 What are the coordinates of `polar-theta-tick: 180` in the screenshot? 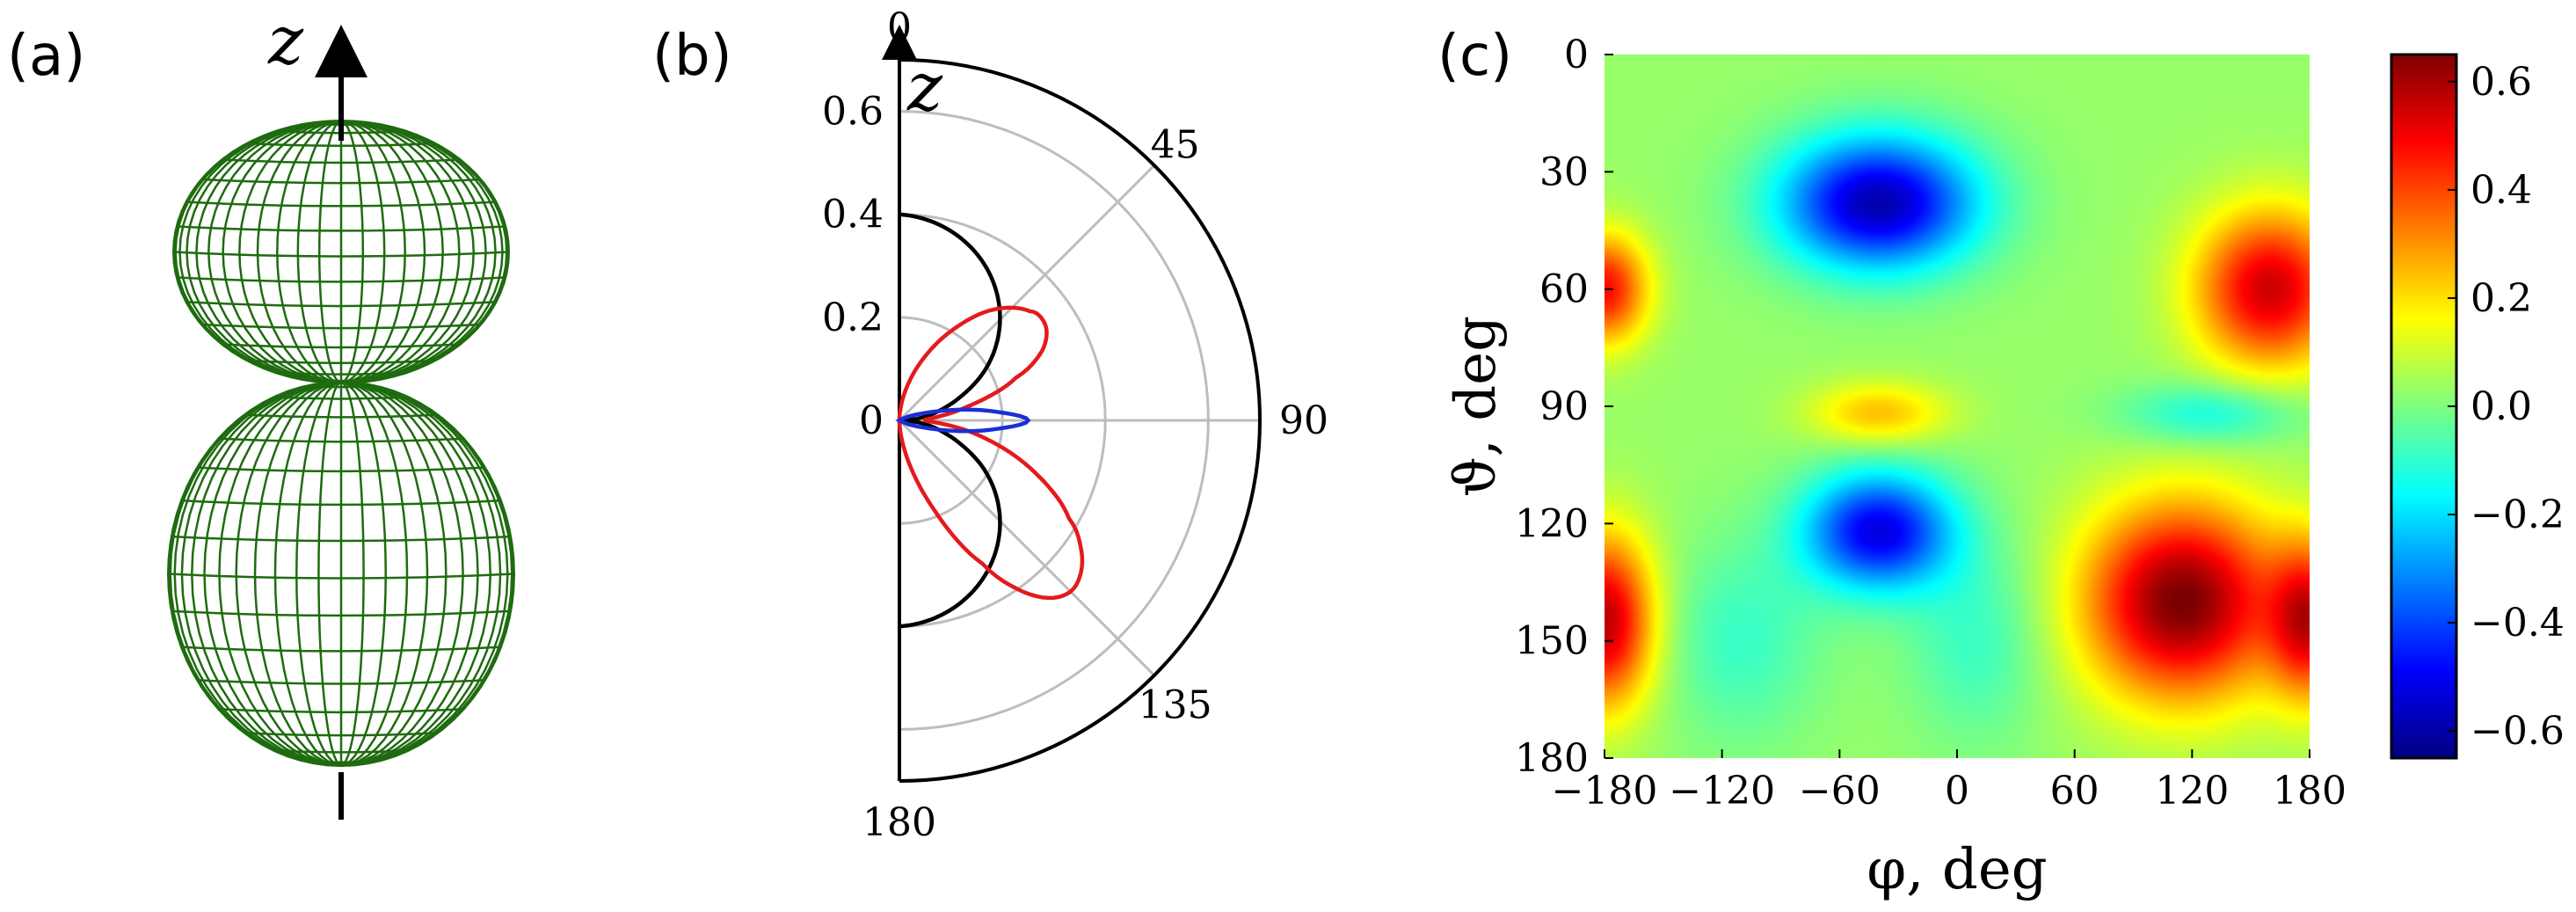 It's located at (899, 822).